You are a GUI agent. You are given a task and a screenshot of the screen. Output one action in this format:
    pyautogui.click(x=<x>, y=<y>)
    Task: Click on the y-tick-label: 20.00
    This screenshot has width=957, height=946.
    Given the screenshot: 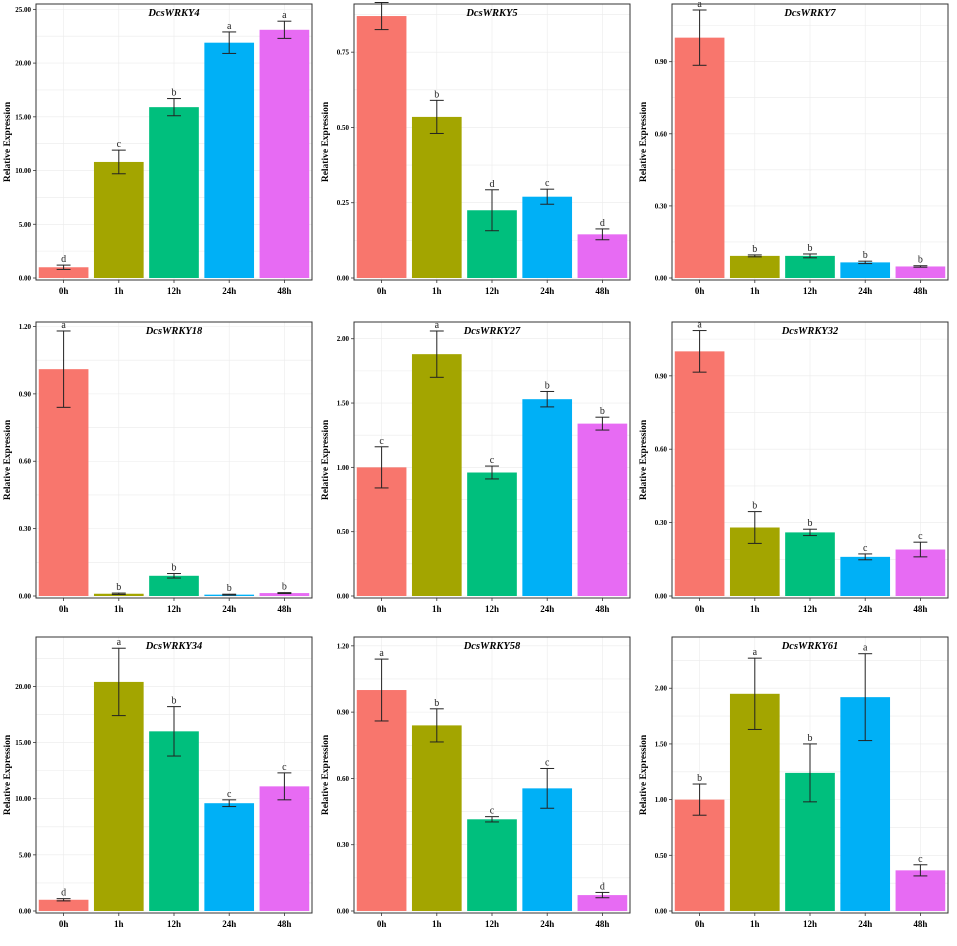 What is the action you would take?
    pyautogui.click(x=23, y=64)
    